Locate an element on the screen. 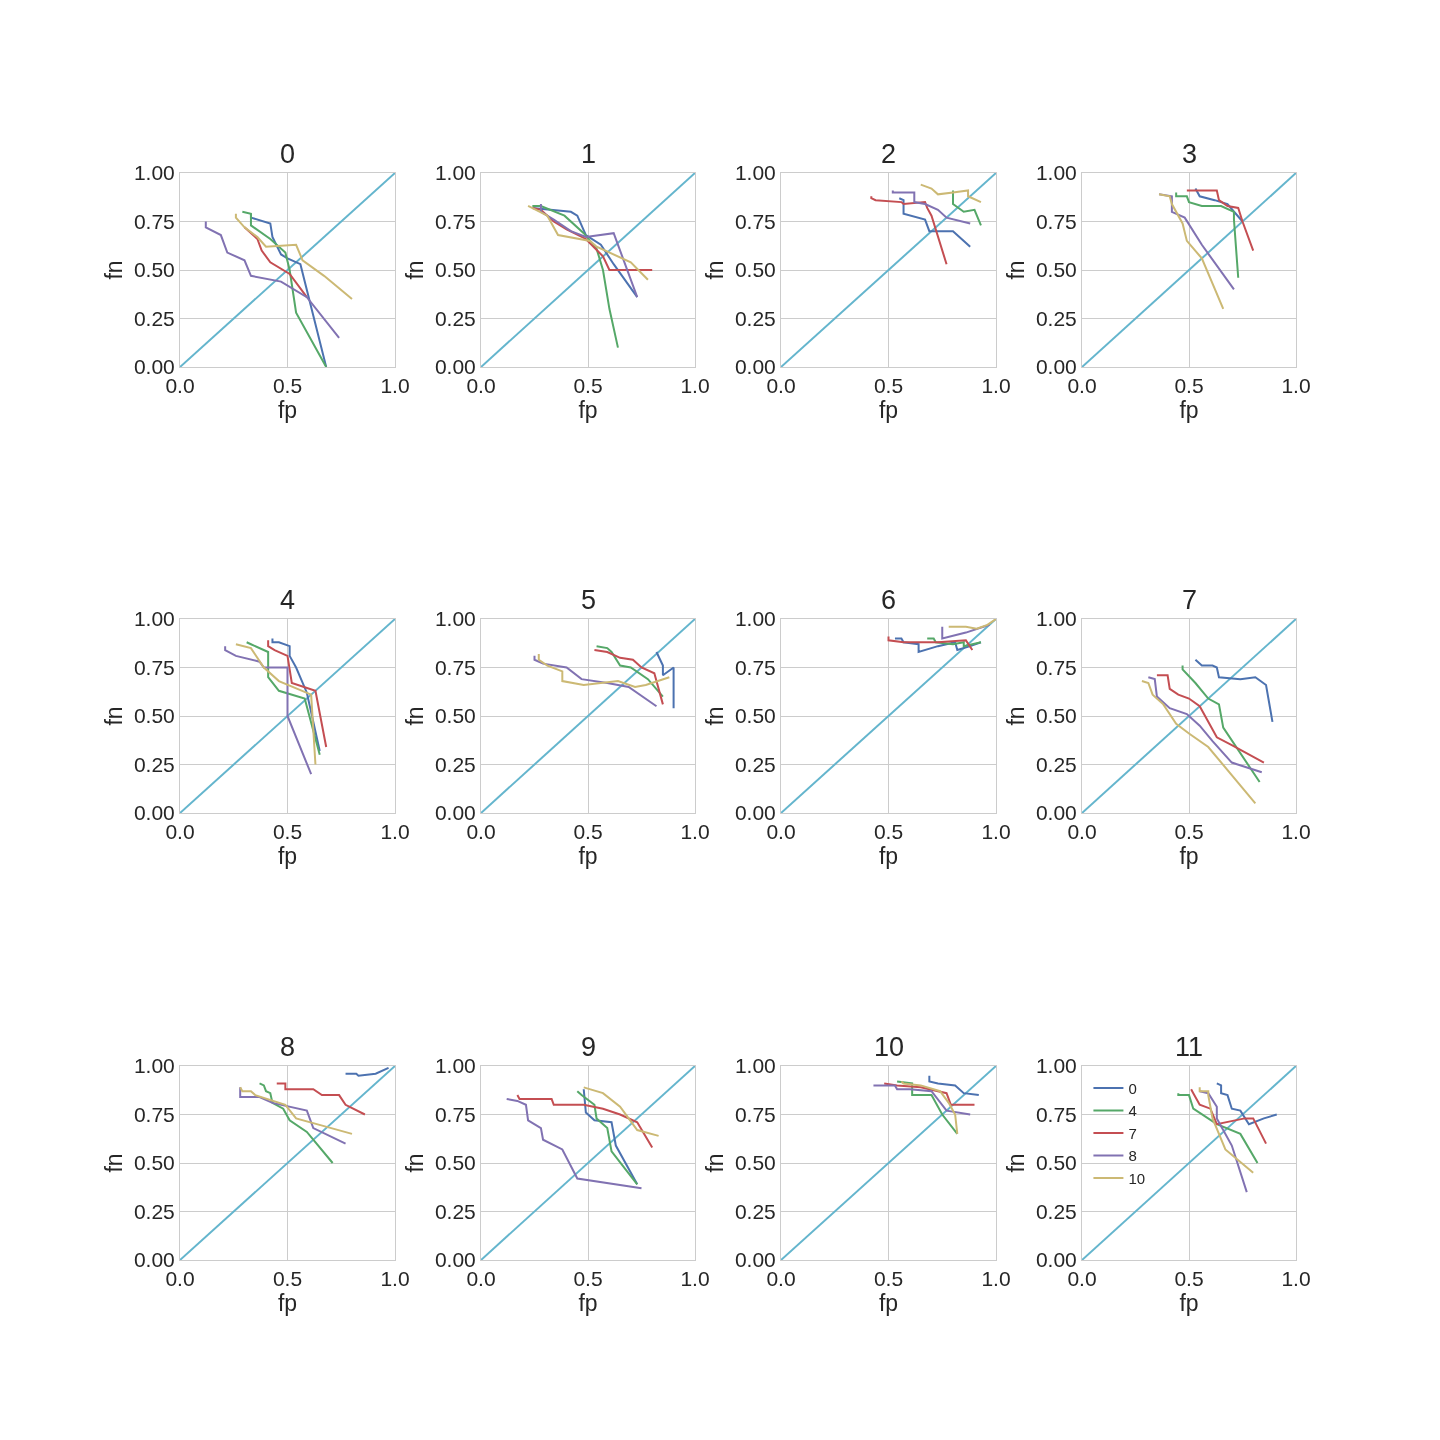 The height and width of the screenshot is (1440, 1440). chart-title: 7 is located at coordinates (1190, 600).